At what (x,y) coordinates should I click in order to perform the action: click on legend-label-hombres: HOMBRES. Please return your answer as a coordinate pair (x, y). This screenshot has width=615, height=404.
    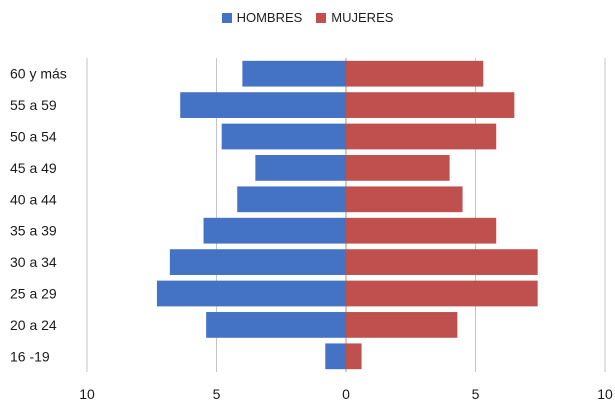
    Looking at the image, I should click on (269, 17).